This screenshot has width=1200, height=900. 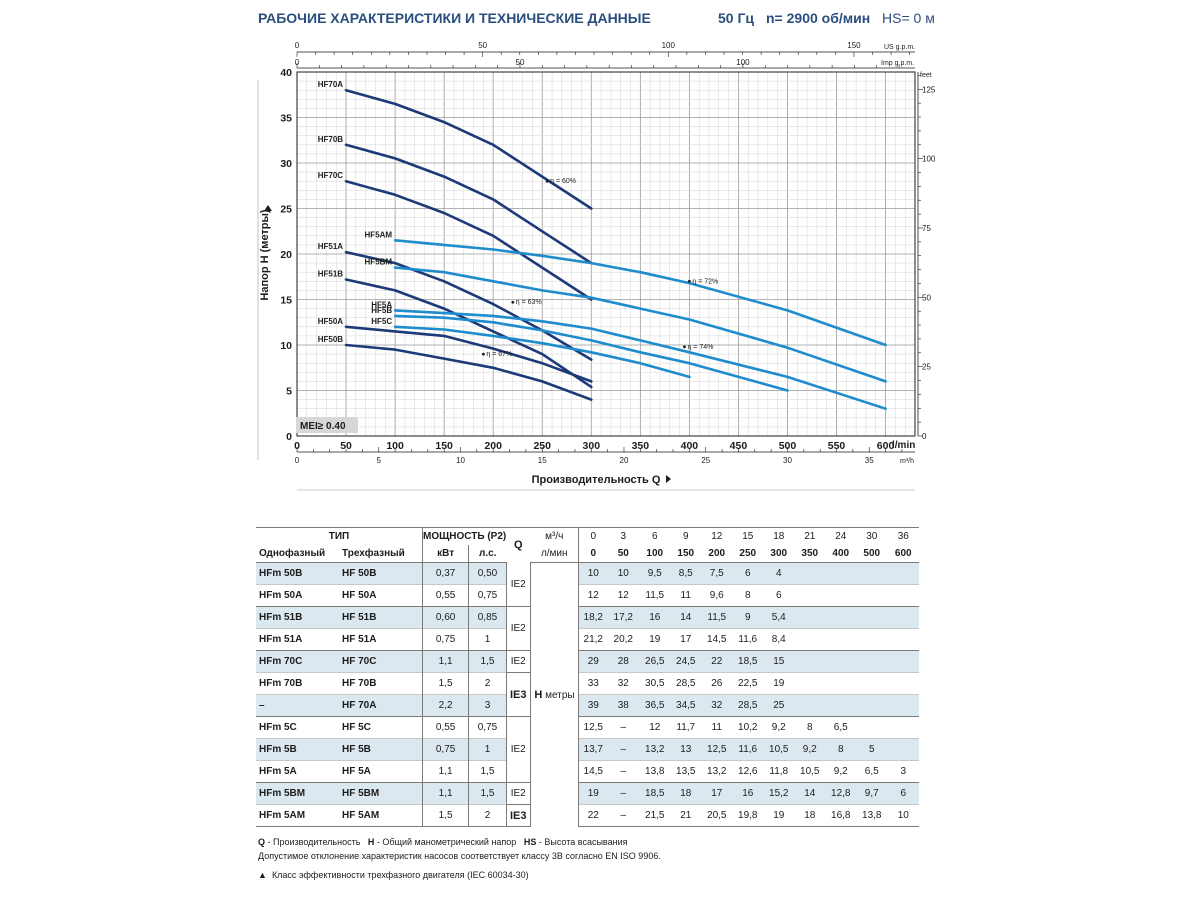 I want to click on head-value: 13, so click(x=686, y=749).